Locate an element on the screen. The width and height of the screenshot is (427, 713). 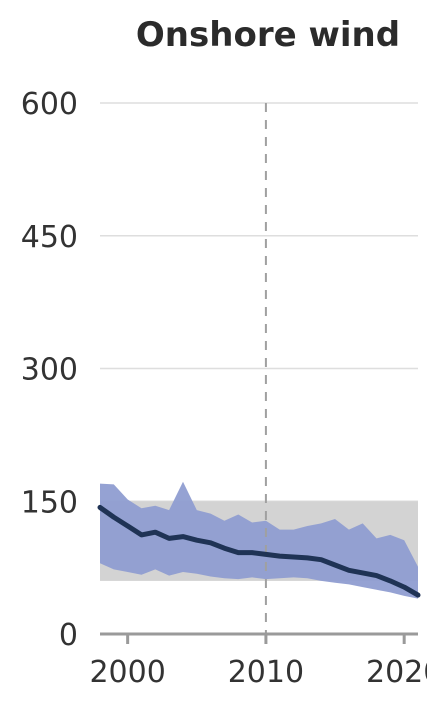
x-axis is located at coordinates (259, 638).